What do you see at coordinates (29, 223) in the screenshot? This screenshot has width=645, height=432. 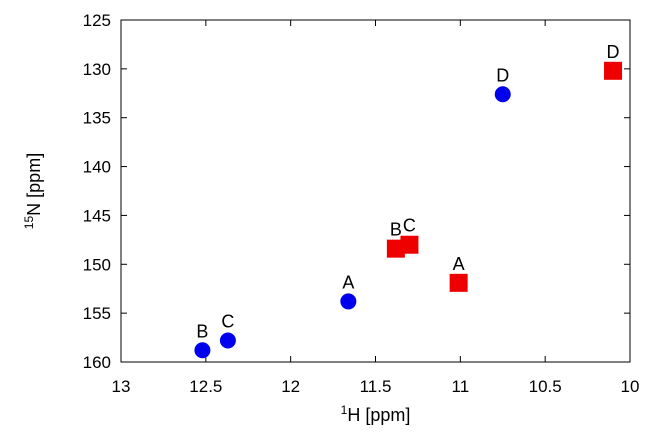 I see `y-axis-label-sup: 15` at bounding box center [29, 223].